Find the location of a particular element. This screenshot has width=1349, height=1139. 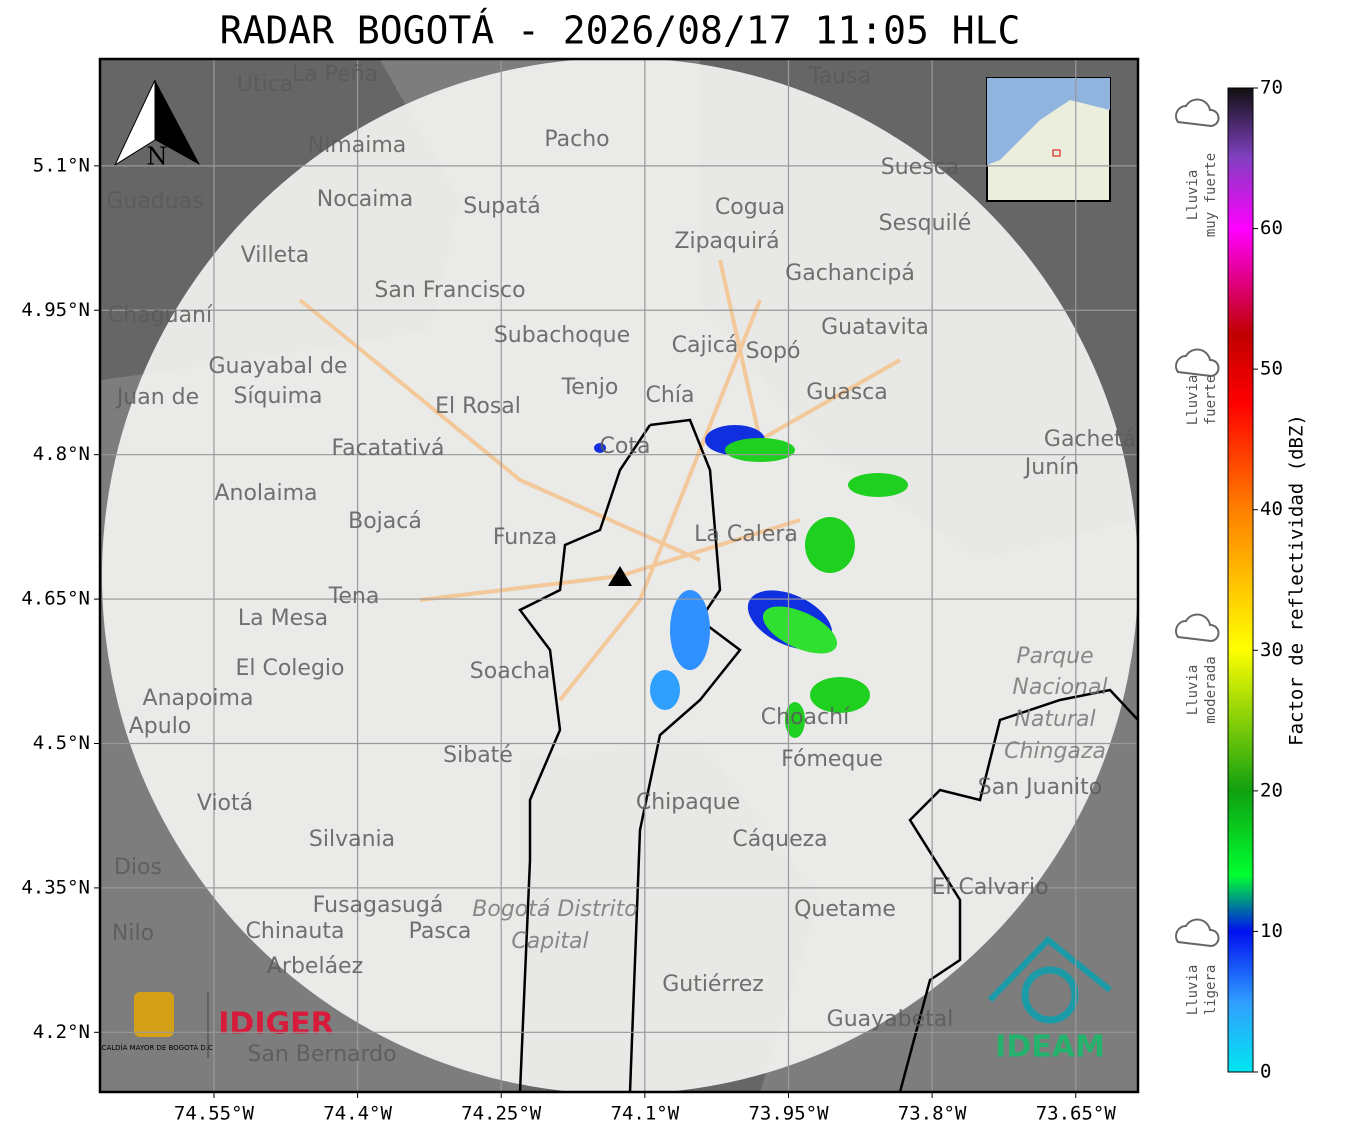

x-tick-label: 74.55°W is located at coordinates (214, 1114).